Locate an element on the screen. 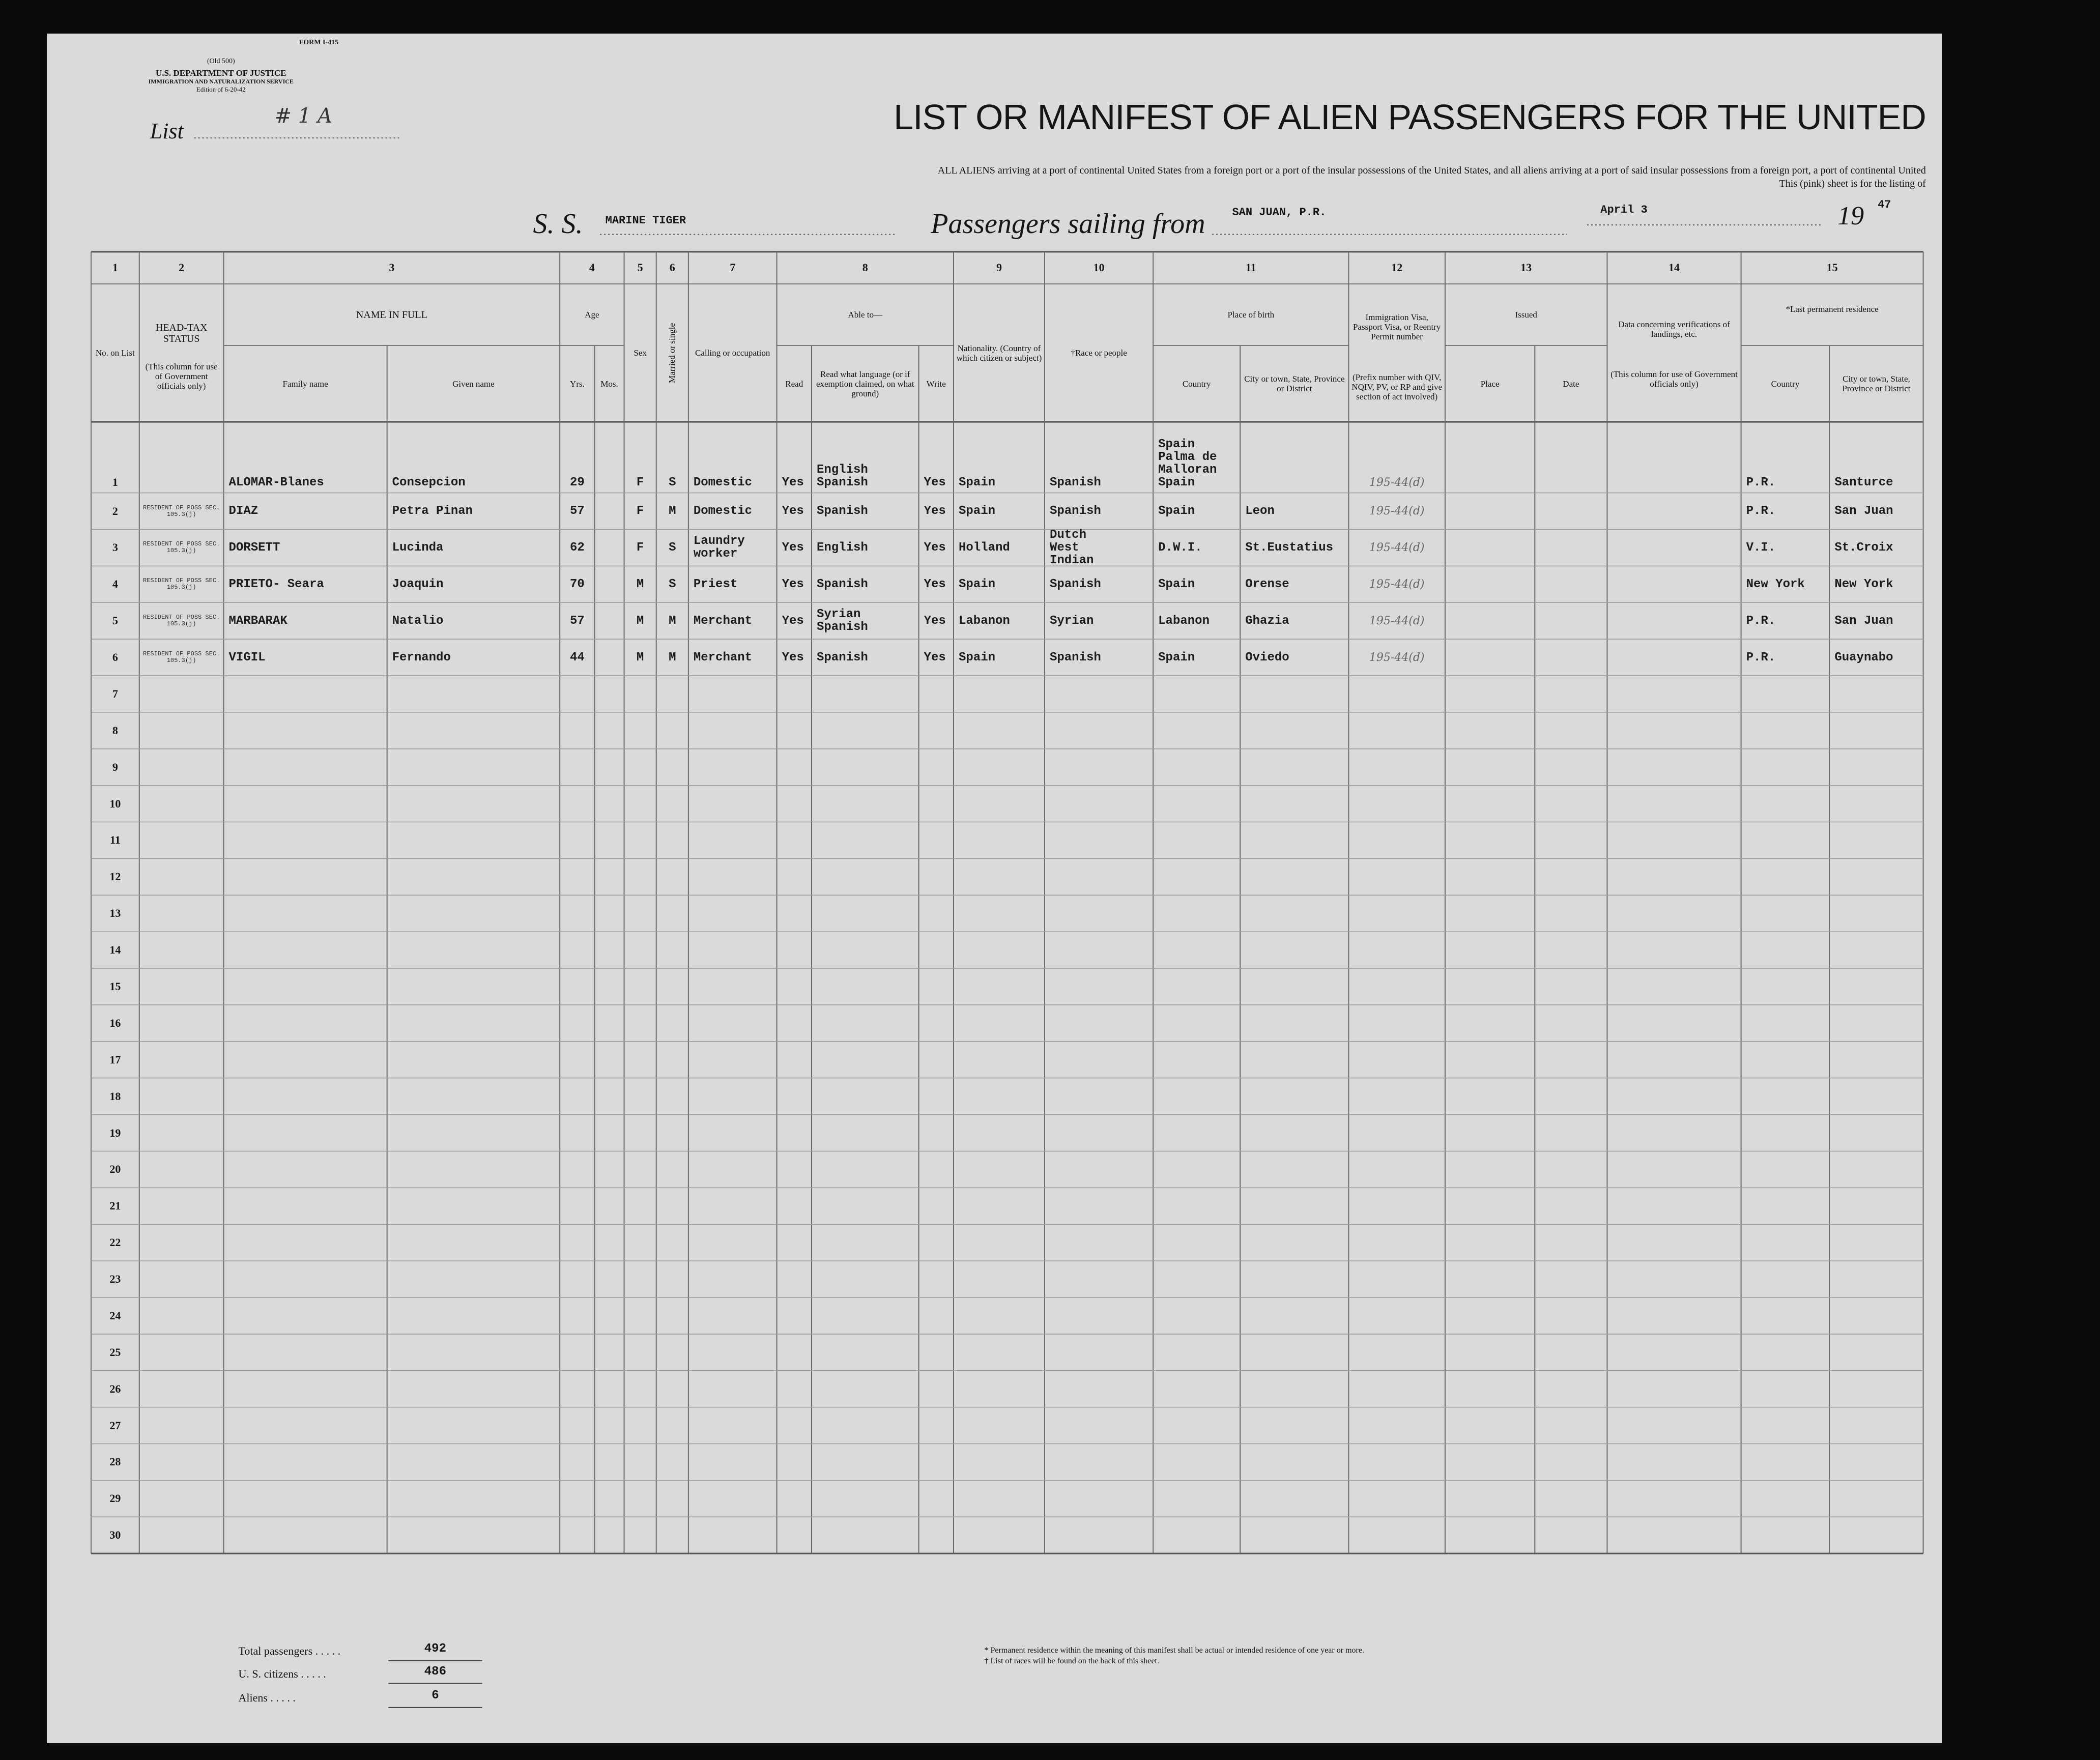 Image resolution: width=2100 pixels, height=1760 pixels. cell-family-text: MARBARAK is located at coordinates (257, 621).